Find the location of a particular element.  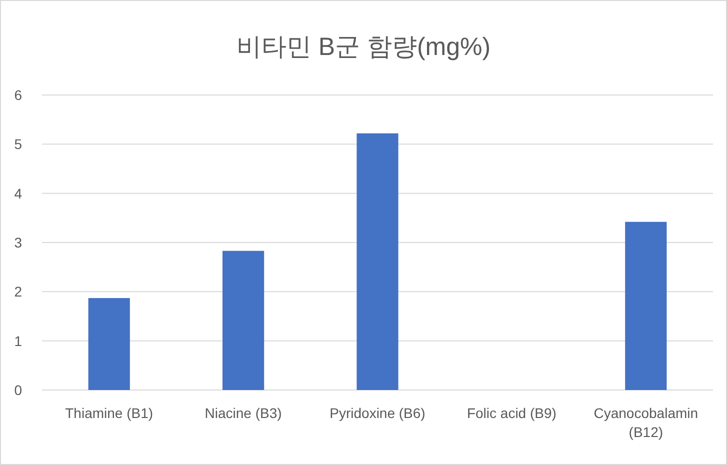

x-tick-label: Cyanocobalamin (B12) is located at coordinates (646, 422).